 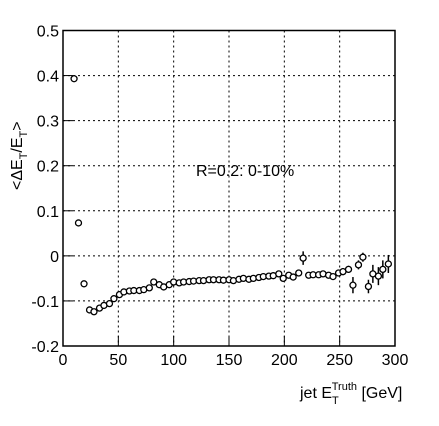 I want to click on x-tick-label: 50, so click(x=118, y=360).